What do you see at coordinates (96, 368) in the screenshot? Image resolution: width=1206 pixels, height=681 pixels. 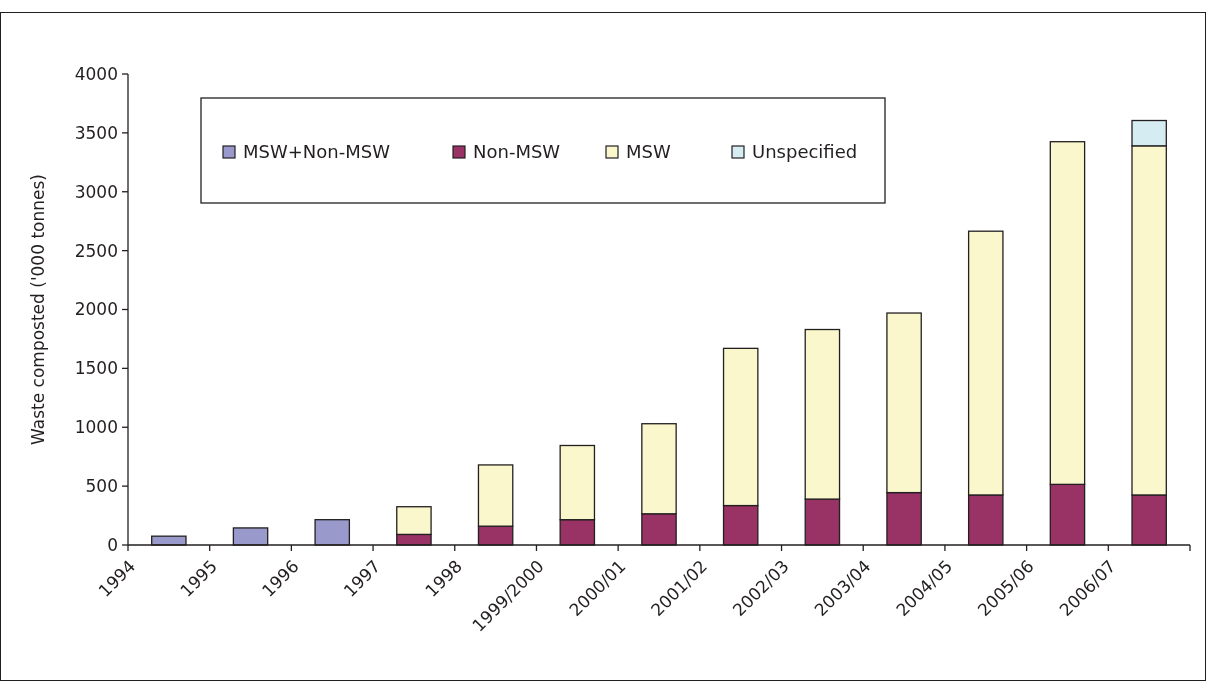 I see `y-tick-label: 1500` at bounding box center [96, 368].